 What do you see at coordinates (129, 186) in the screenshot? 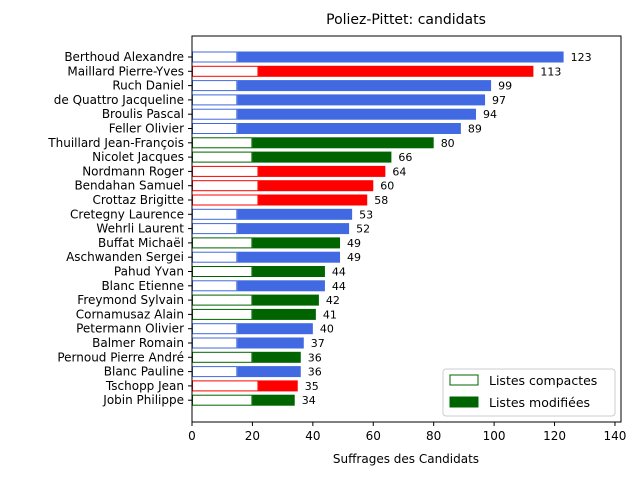
I see `y-tick-label: Bendahan Samuel` at bounding box center [129, 186].